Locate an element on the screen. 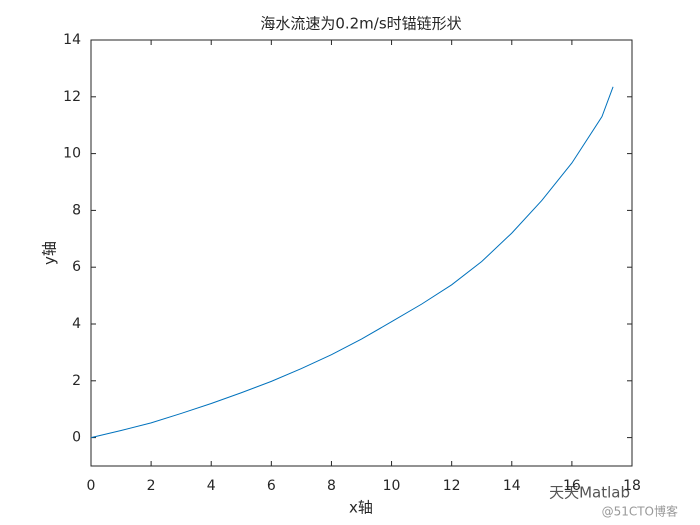 The image size is (700, 525). y-tick-label: 4 is located at coordinates (76, 324).